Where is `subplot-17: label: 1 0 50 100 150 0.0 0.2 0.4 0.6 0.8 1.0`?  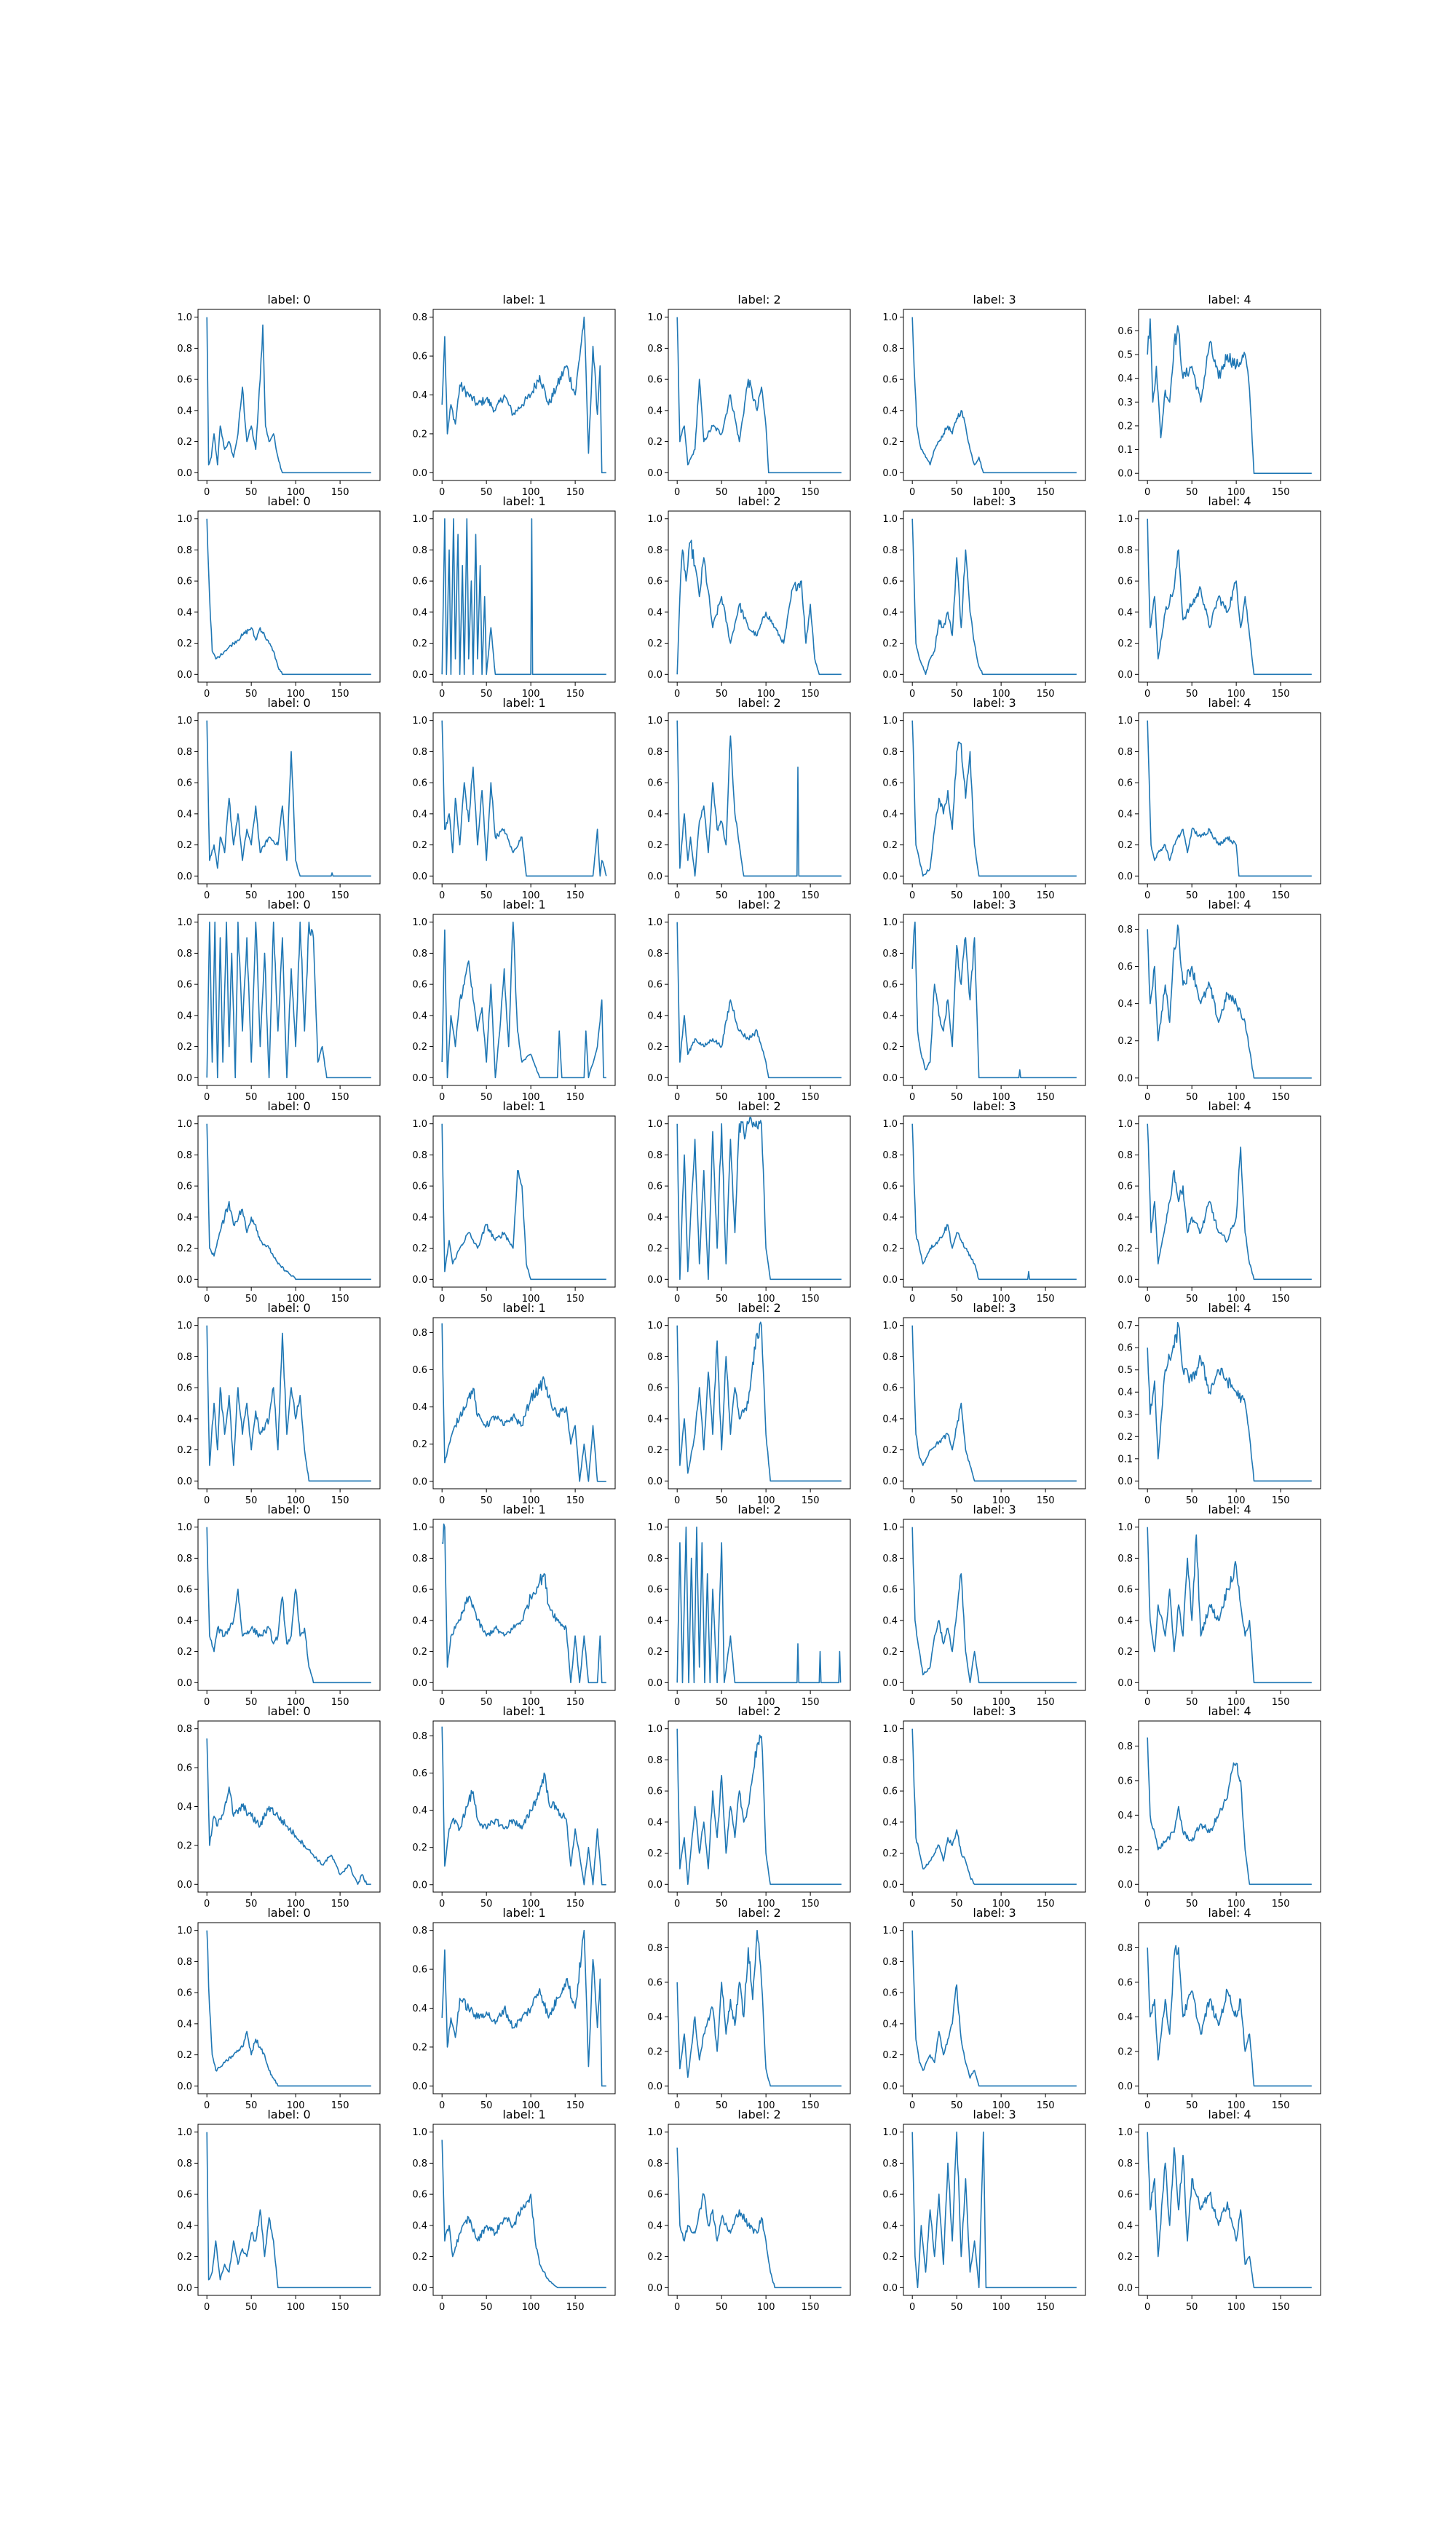 subplot-17: label: 1 0 50 100 150 0.0 0.2 0.4 0.6 0.8 1.0 is located at coordinates (514, 1000).